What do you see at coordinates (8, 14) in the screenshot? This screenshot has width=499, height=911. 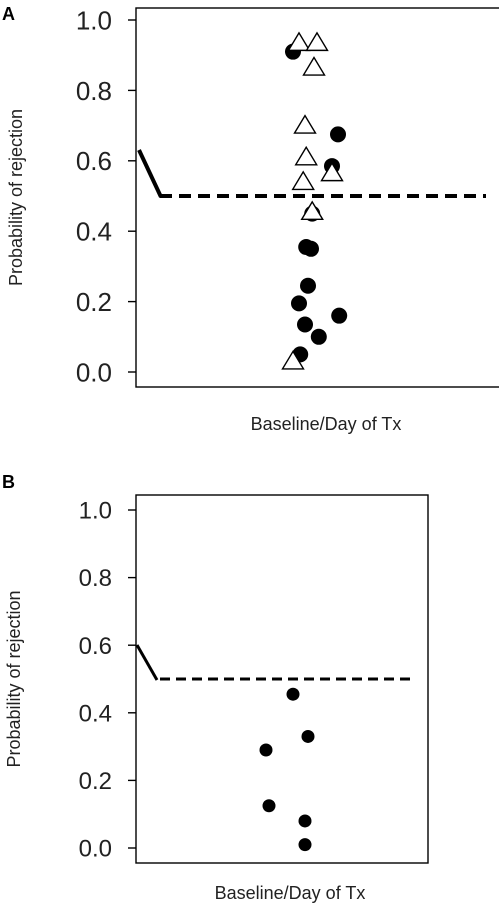 I see `panel-a-label: A` at bounding box center [8, 14].